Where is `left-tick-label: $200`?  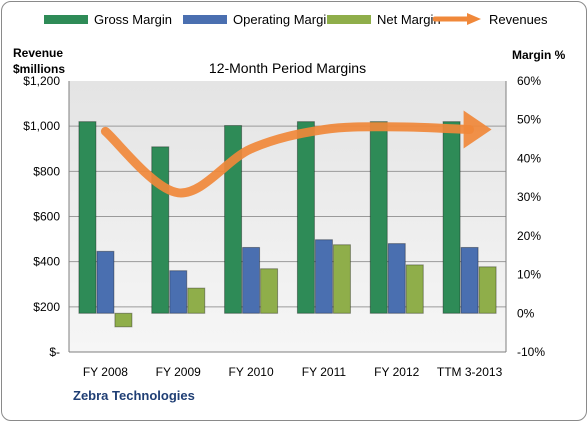 left-tick-label: $200 is located at coordinates (46, 307).